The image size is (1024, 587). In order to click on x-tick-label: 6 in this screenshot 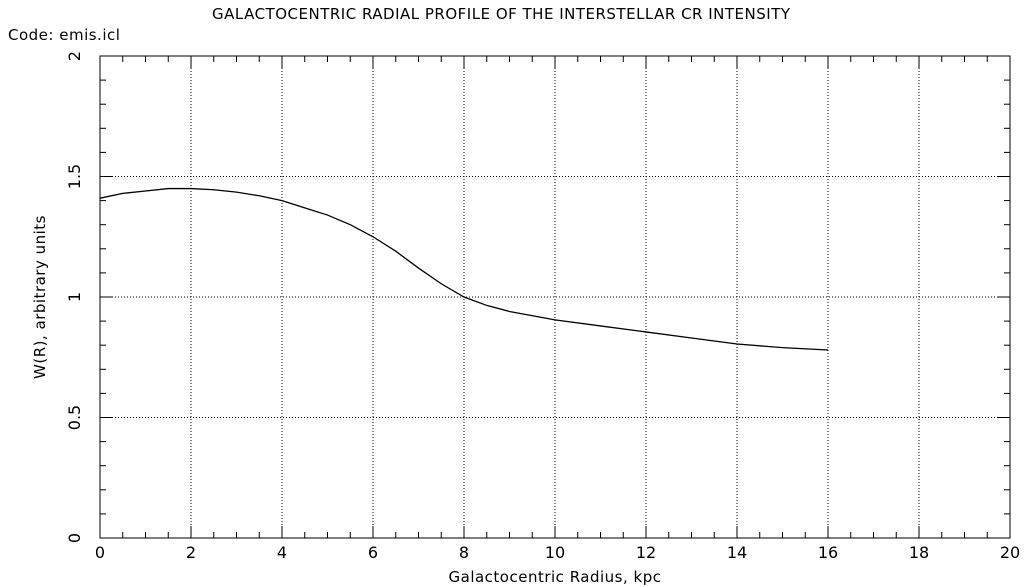, I will do `click(373, 552)`.